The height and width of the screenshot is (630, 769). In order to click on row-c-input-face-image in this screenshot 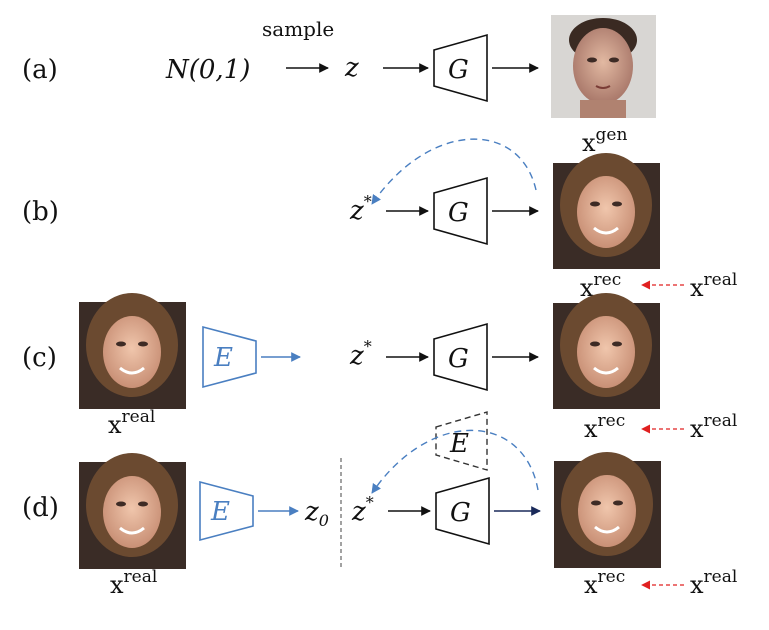, I will do `click(132, 351)`.